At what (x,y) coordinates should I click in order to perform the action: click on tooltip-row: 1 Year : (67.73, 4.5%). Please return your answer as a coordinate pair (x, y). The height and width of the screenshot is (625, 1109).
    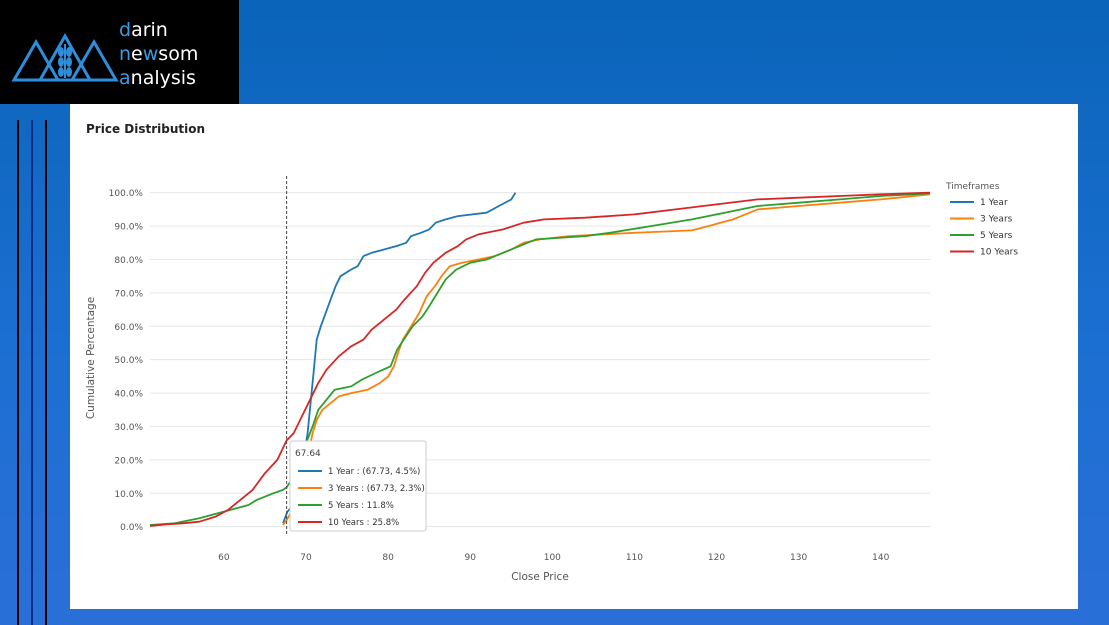
    Looking at the image, I should click on (374, 472).